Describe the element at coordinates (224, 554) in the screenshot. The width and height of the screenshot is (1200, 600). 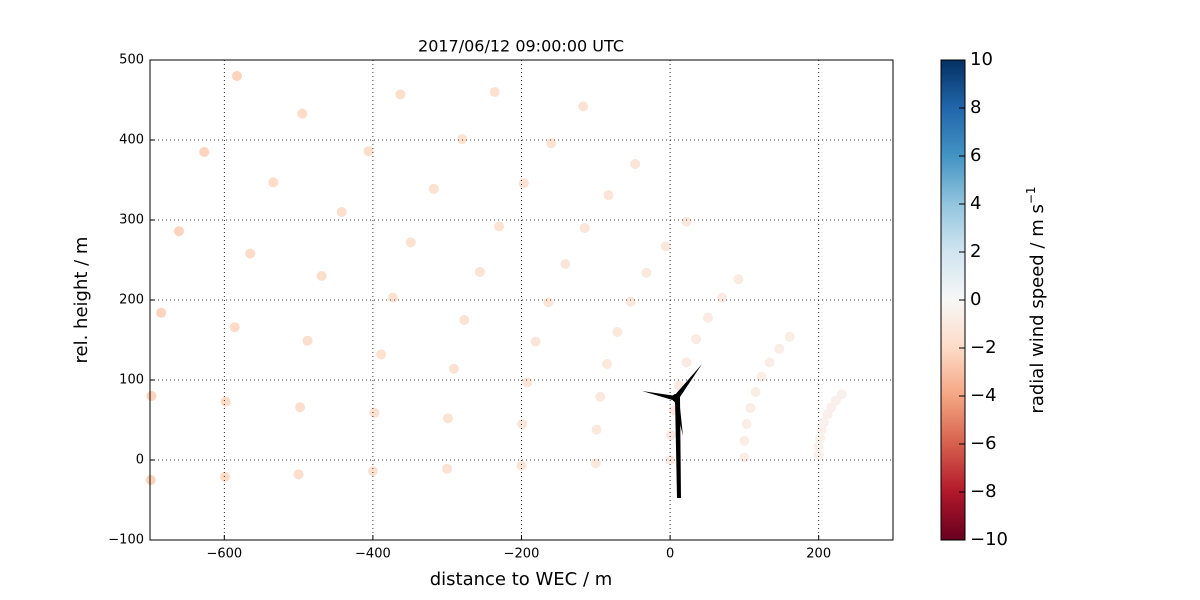
I see `x-tick-label: −600` at that location.